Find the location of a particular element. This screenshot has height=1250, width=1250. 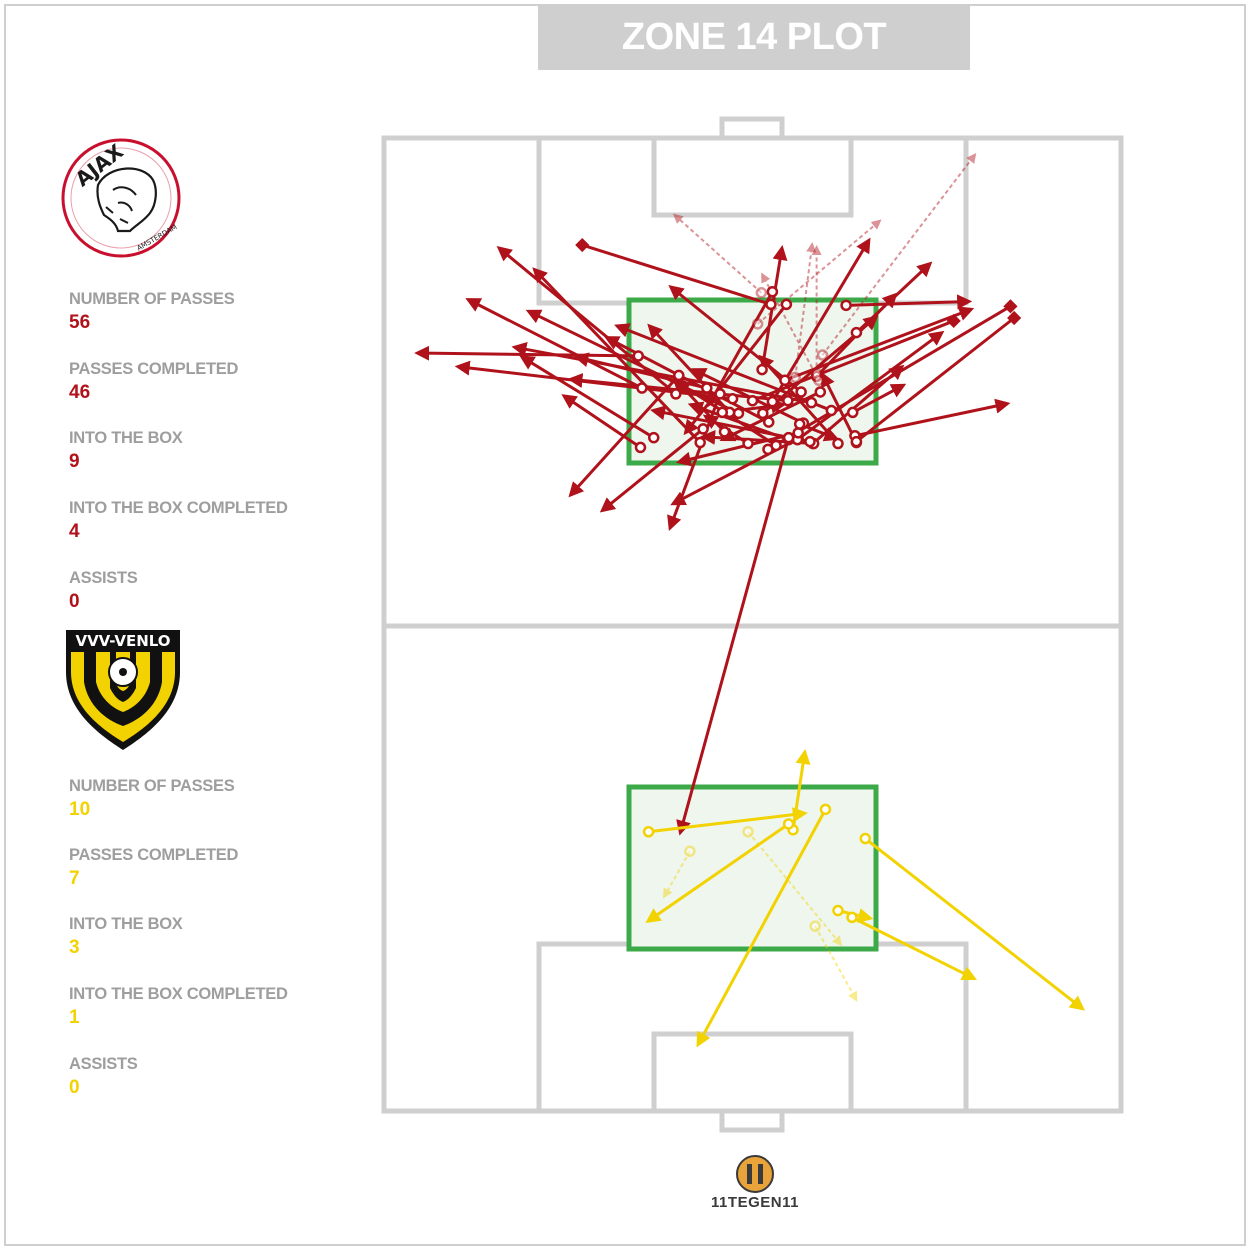

stat-value: 4 is located at coordinates (74, 531).